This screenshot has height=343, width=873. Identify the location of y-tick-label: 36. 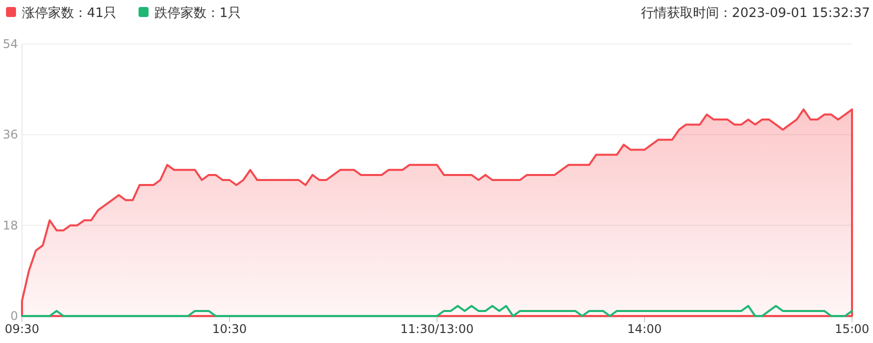
(10, 135).